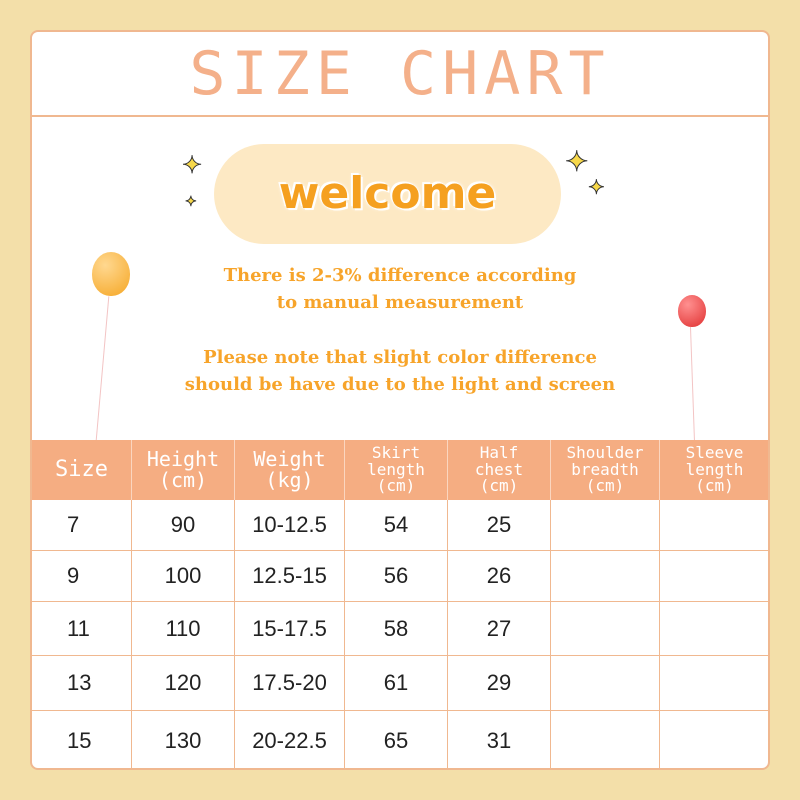  I want to click on table-cell: 31, so click(499, 739).